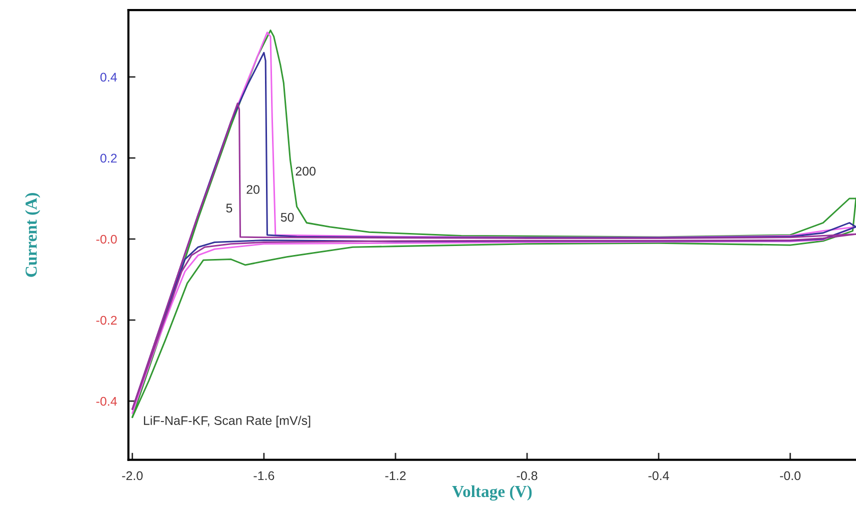 This screenshot has width=856, height=531. I want to click on y-tick-label: -0.0, so click(106, 239).